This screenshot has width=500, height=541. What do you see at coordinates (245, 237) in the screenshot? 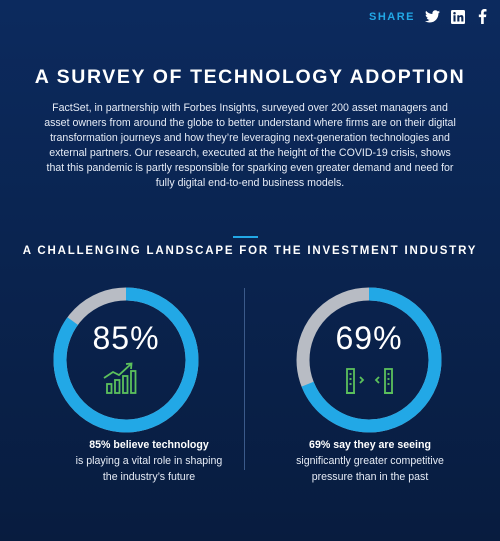
I see `section-divider` at bounding box center [245, 237].